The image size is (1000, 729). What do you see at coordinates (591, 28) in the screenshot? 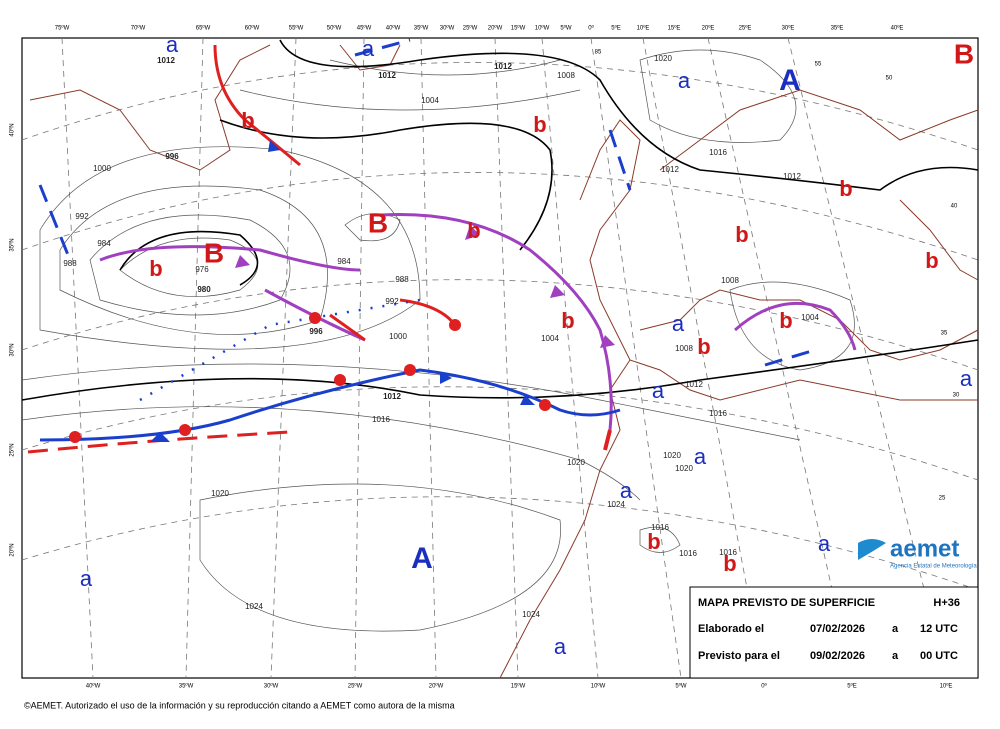
I see `longitude-label: 0º` at bounding box center [591, 28].